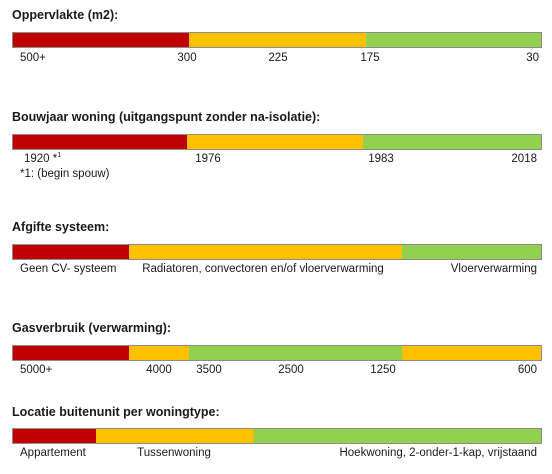  I want to click on section-title: Locatie buitenunit per woningtype:, so click(116, 412).